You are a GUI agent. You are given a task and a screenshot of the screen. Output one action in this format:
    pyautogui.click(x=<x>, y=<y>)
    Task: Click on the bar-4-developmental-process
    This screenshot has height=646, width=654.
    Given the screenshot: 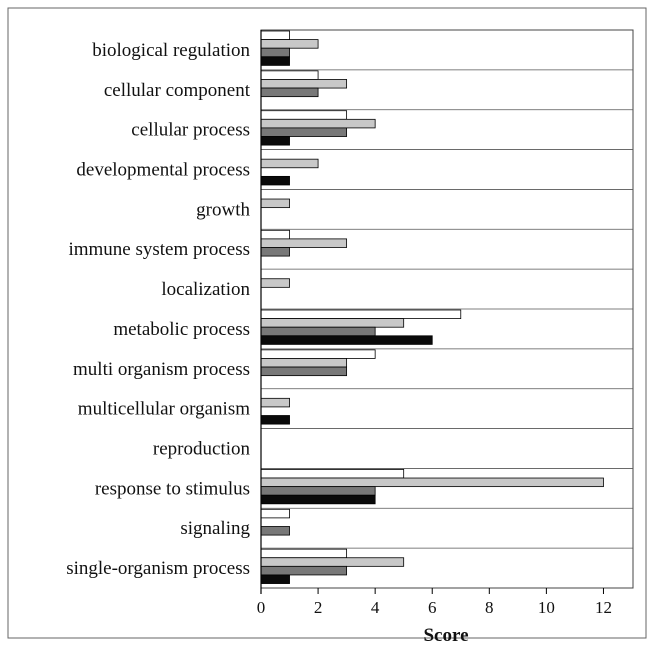 What is the action you would take?
    pyautogui.click(x=275, y=180)
    